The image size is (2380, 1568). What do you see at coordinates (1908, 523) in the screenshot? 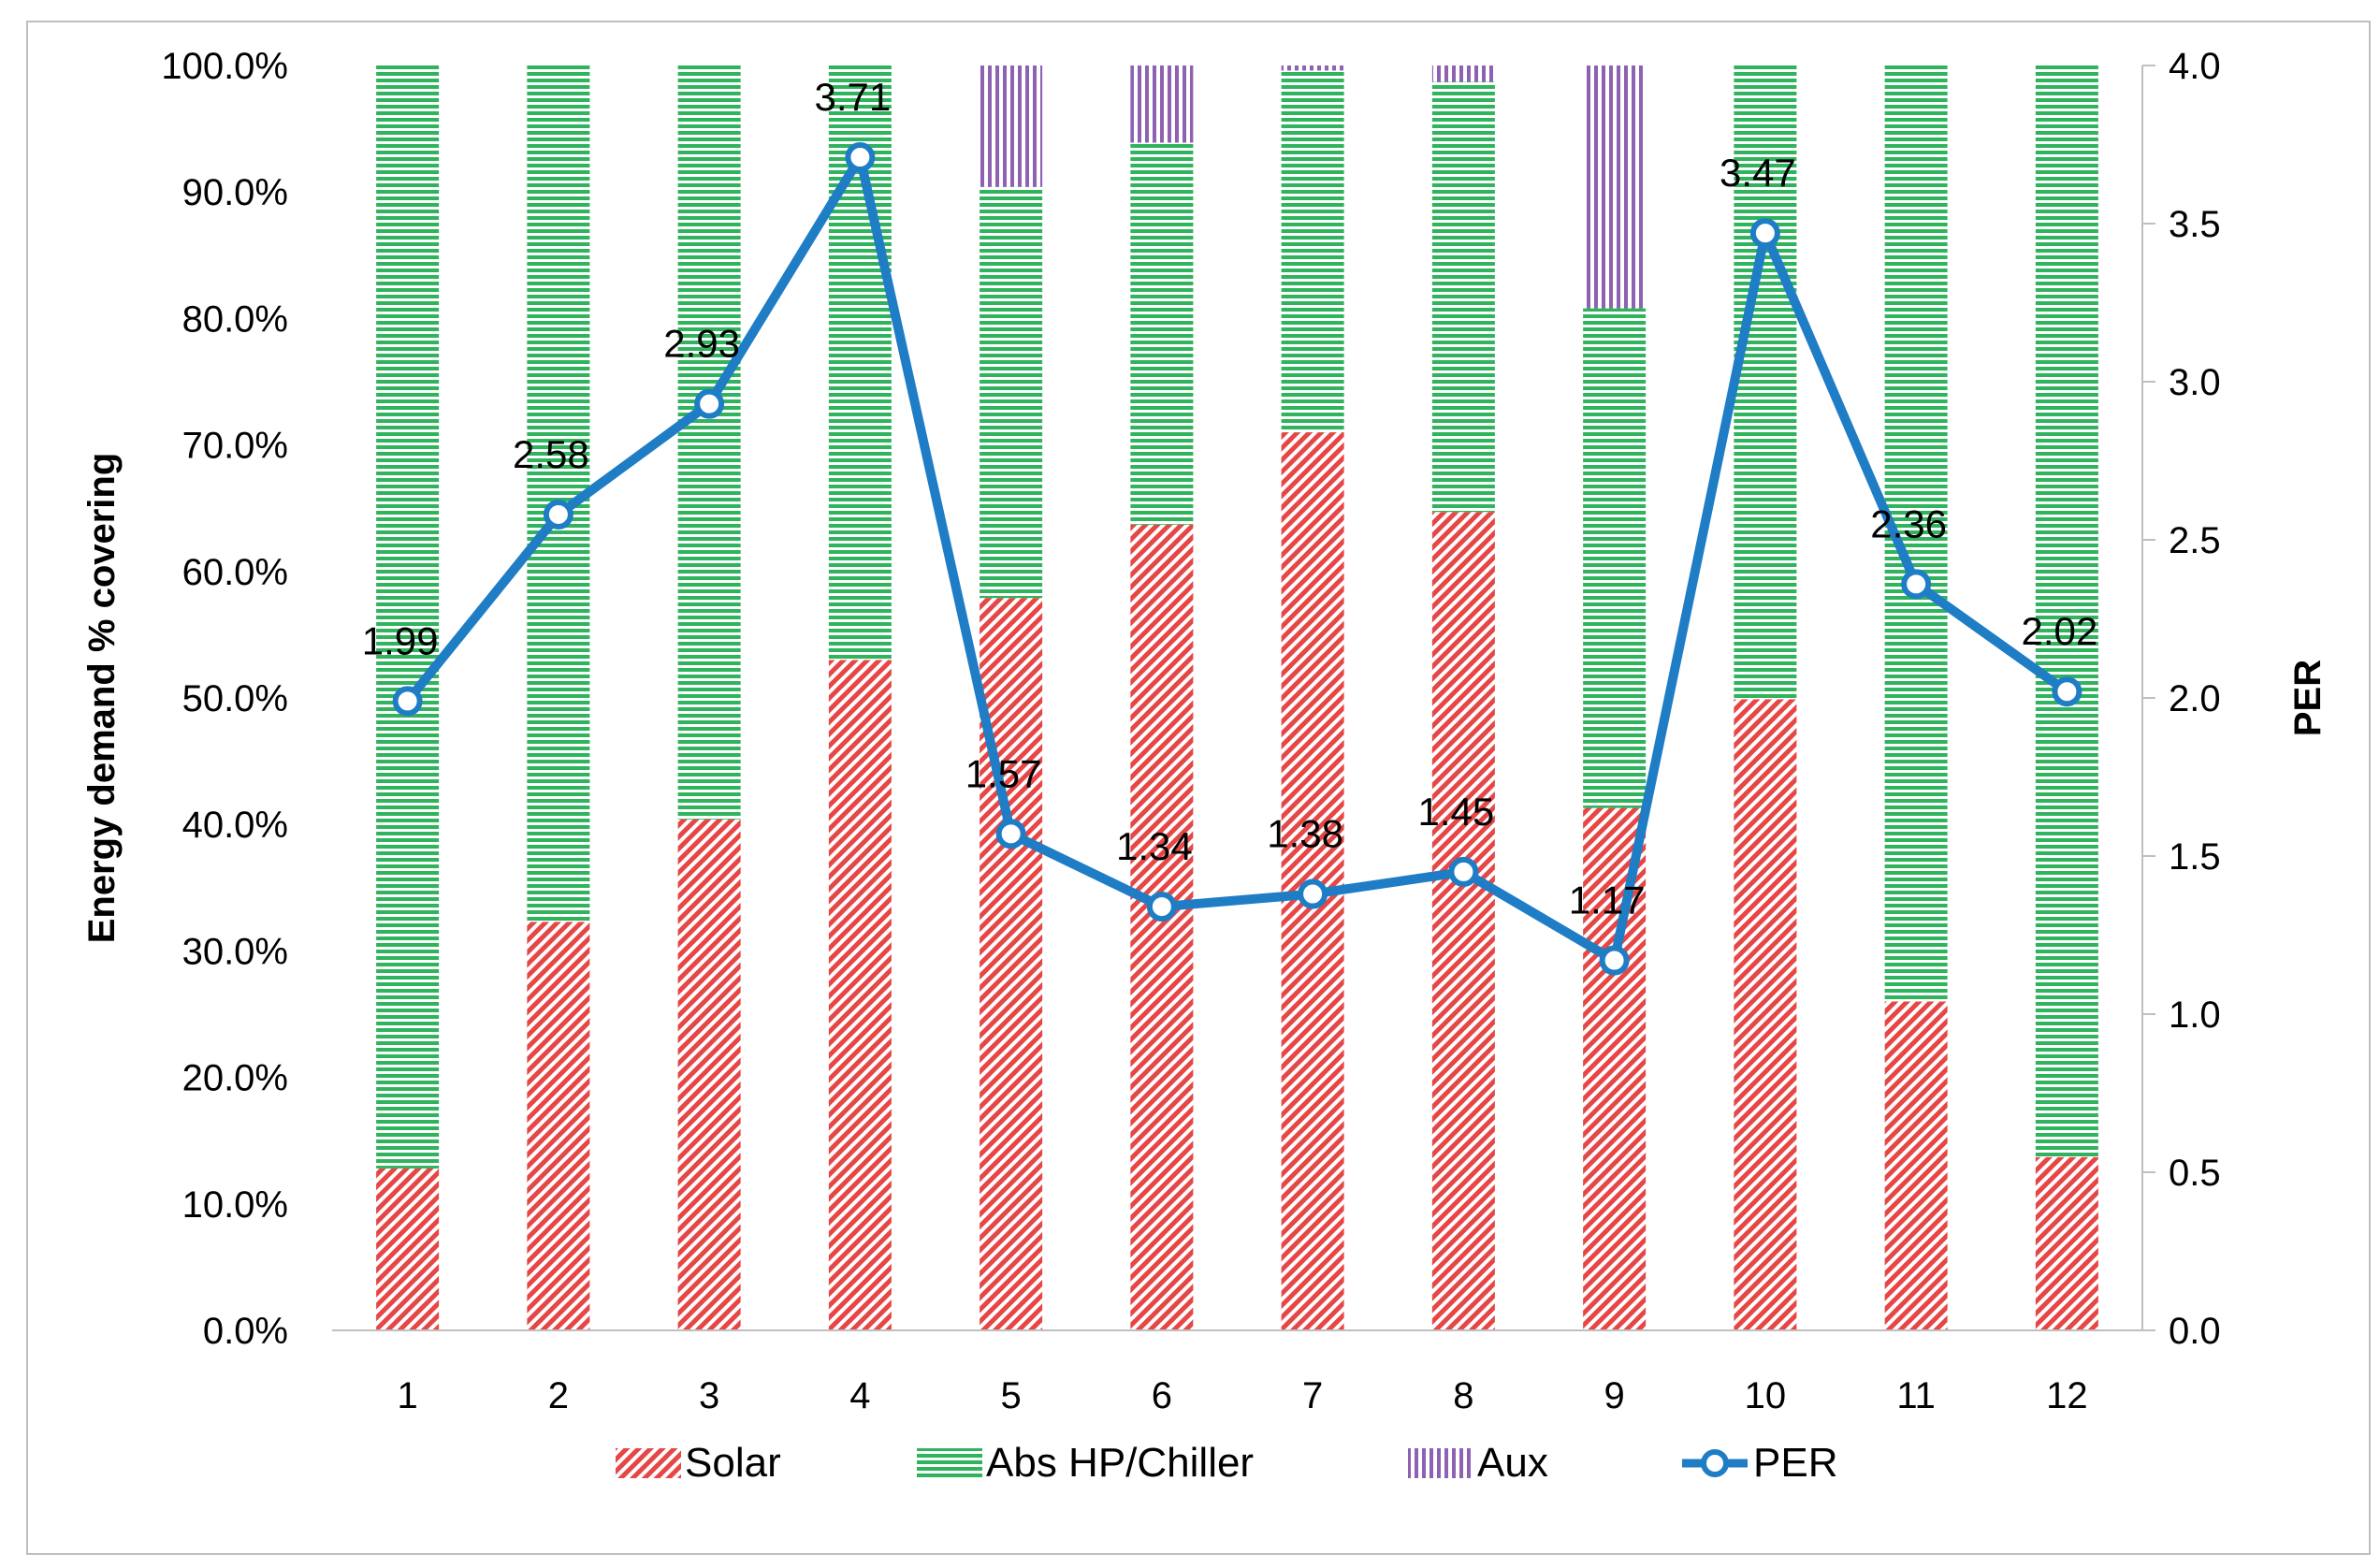
I see `per-data-label-11: 2.36` at bounding box center [1908, 523].